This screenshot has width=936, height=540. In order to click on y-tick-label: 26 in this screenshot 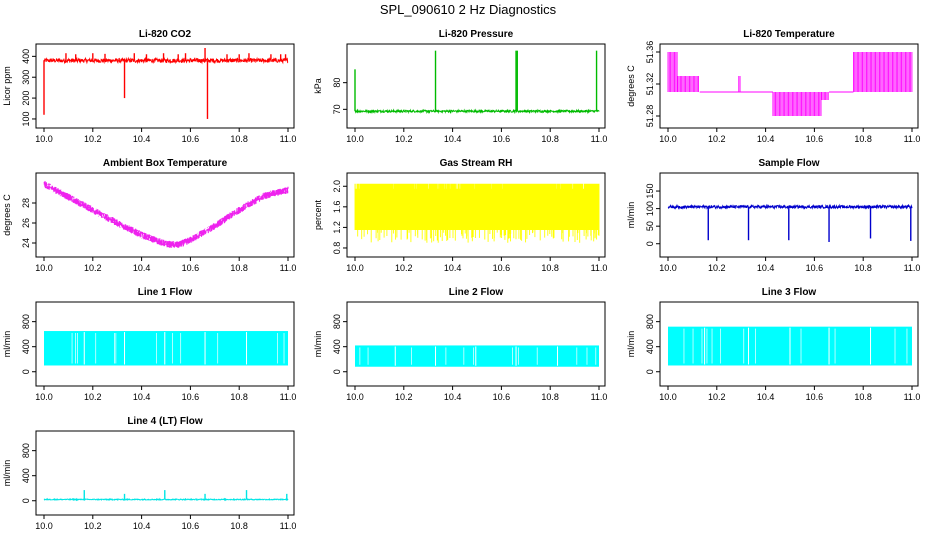, I will do `click(26, 223)`.